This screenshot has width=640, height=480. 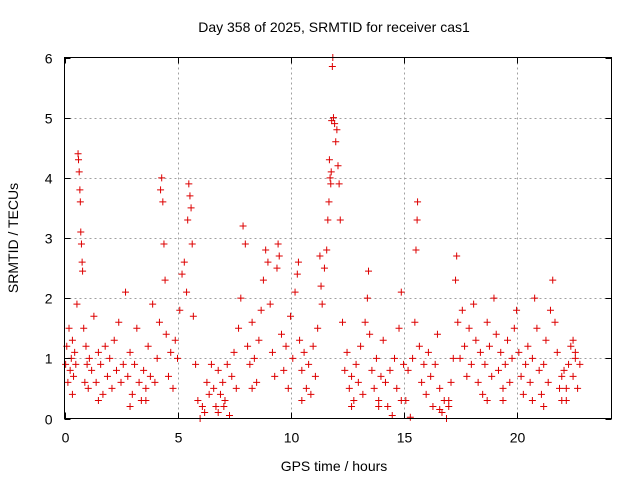 What do you see at coordinates (405, 438) in the screenshot?
I see `x-tick-label: 15` at bounding box center [405, 438].